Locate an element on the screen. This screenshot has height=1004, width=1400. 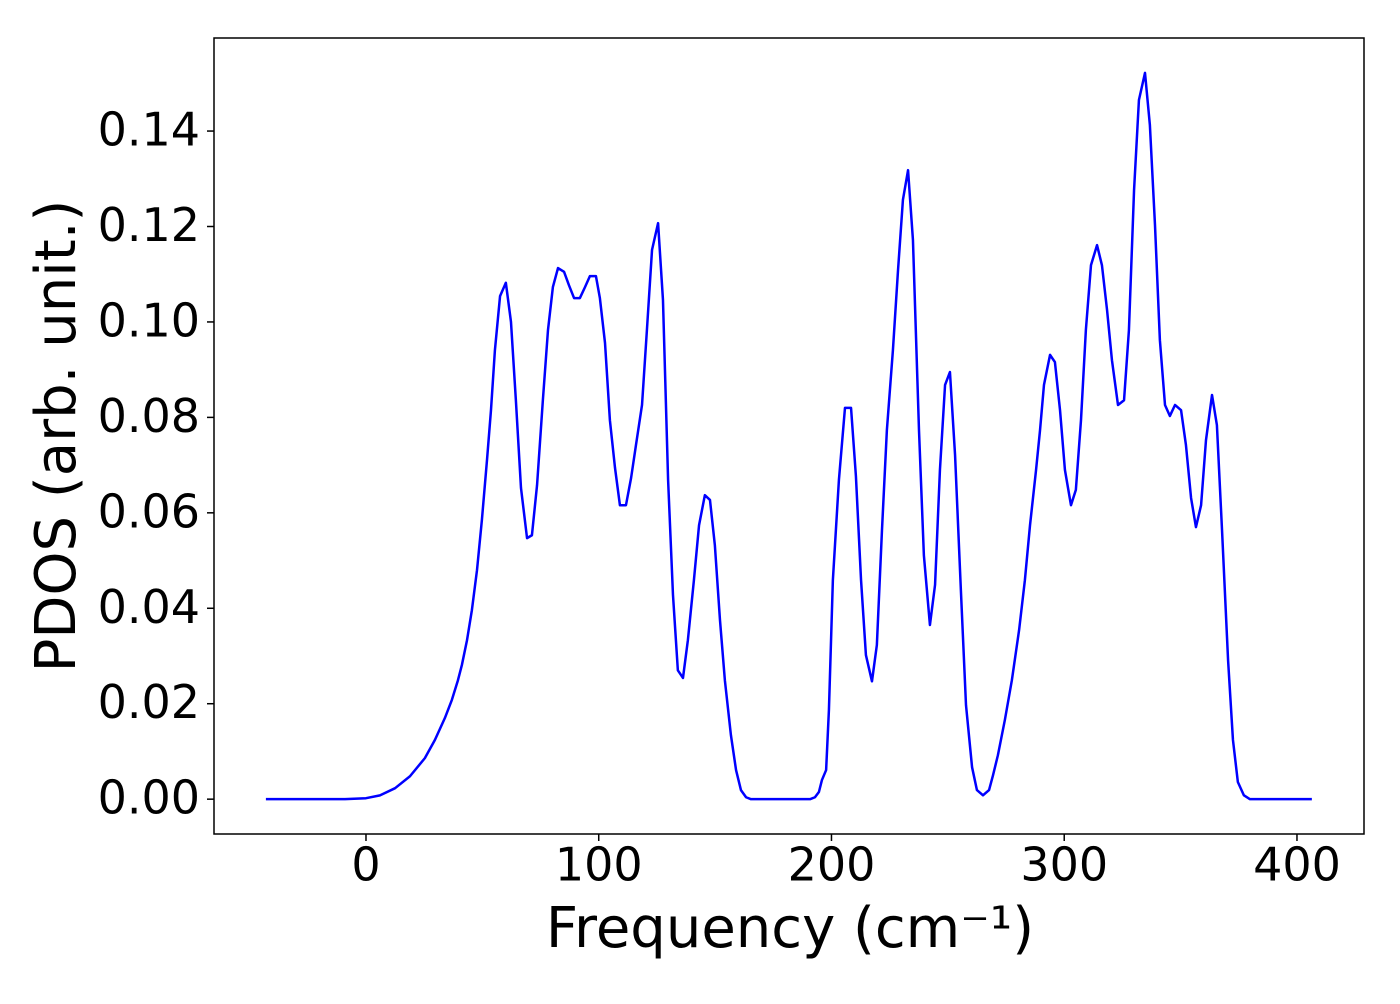
y-tick-label: 0.14 is located at coordinates (149, 130).